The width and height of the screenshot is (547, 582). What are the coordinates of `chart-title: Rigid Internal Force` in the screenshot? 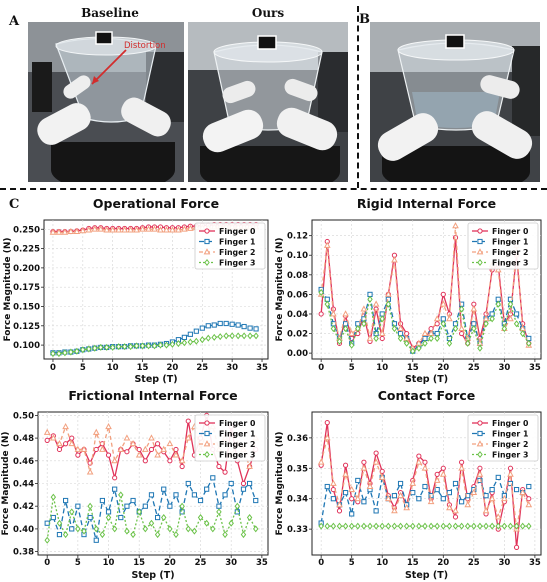 It's located at (426, 203).